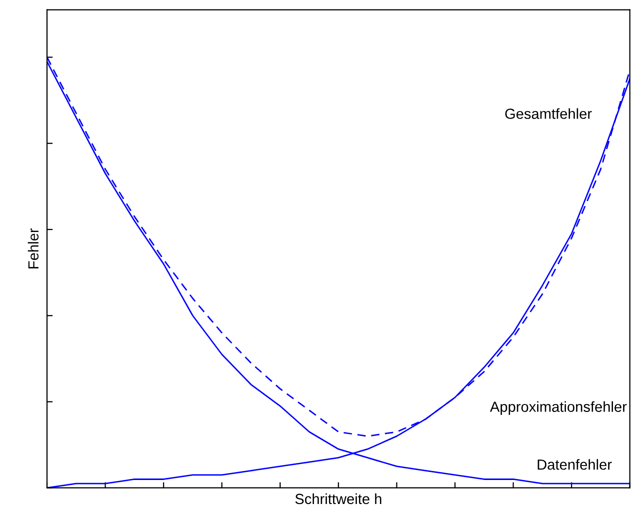  I want to click on x-axis-title: Schrittweite h, so click(338, 498).